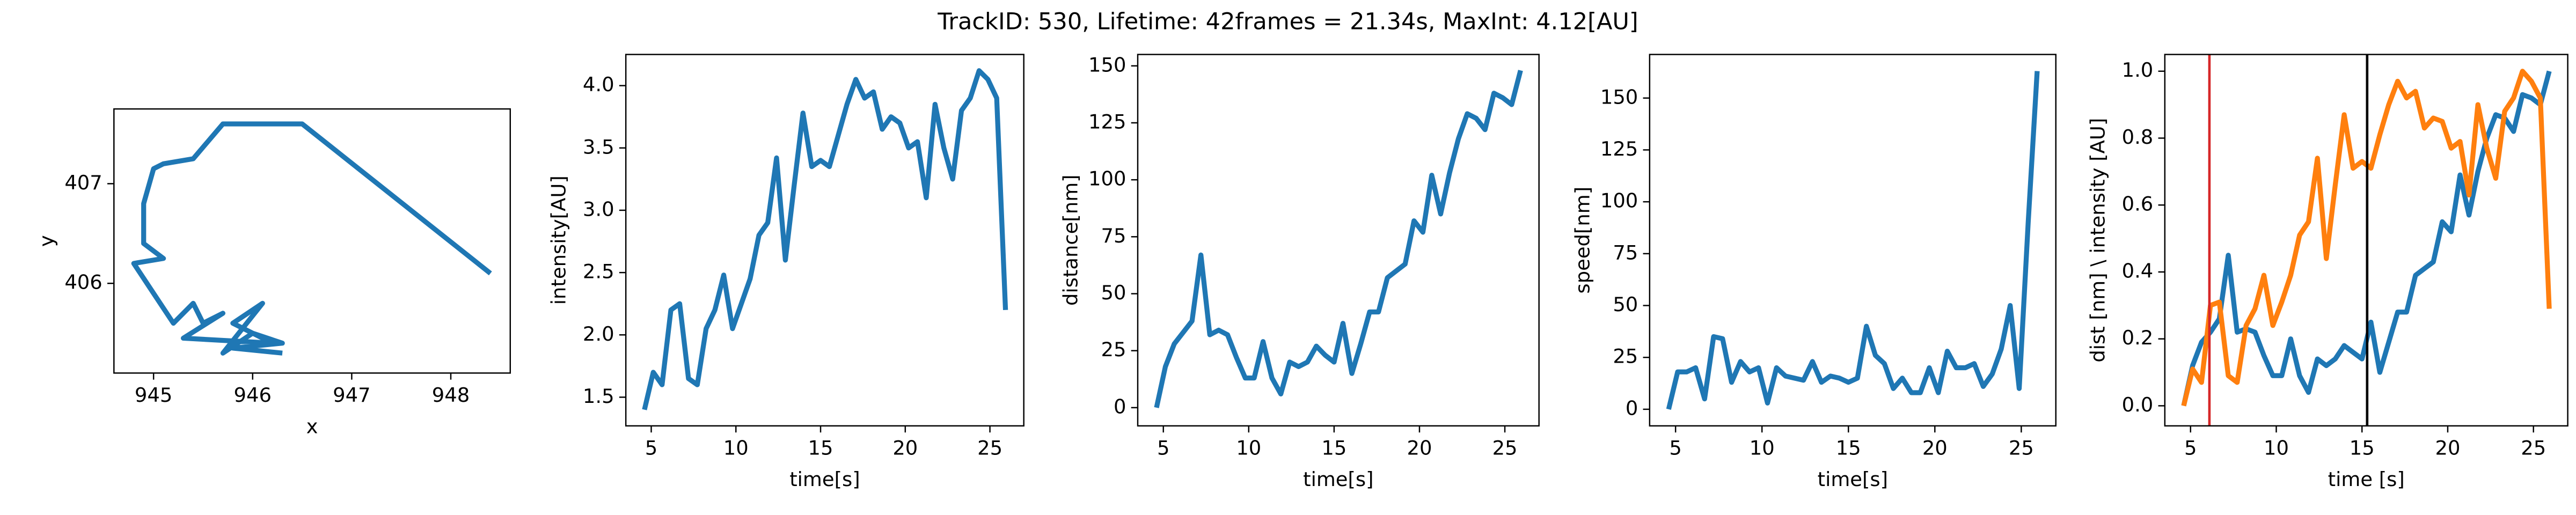 The height and width of the screenshot is (515, 2576). I want to click on y-tick-label: 0.2, so click(2138, 338).